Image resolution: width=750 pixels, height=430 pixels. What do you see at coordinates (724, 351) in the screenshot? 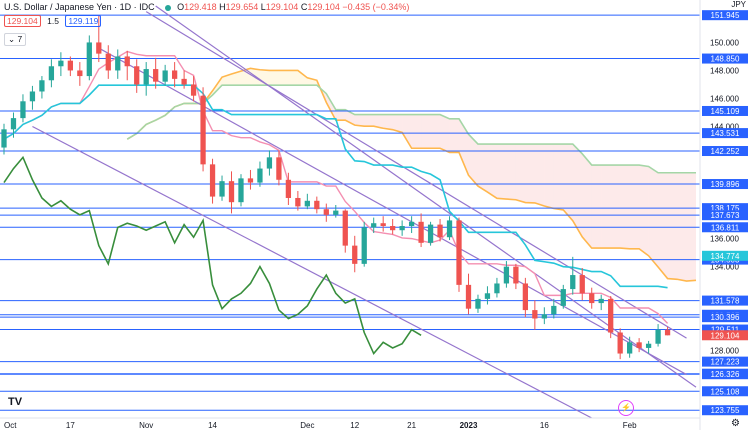
I see `price-tick-label: 128.000` at bounding box center [724, 351].